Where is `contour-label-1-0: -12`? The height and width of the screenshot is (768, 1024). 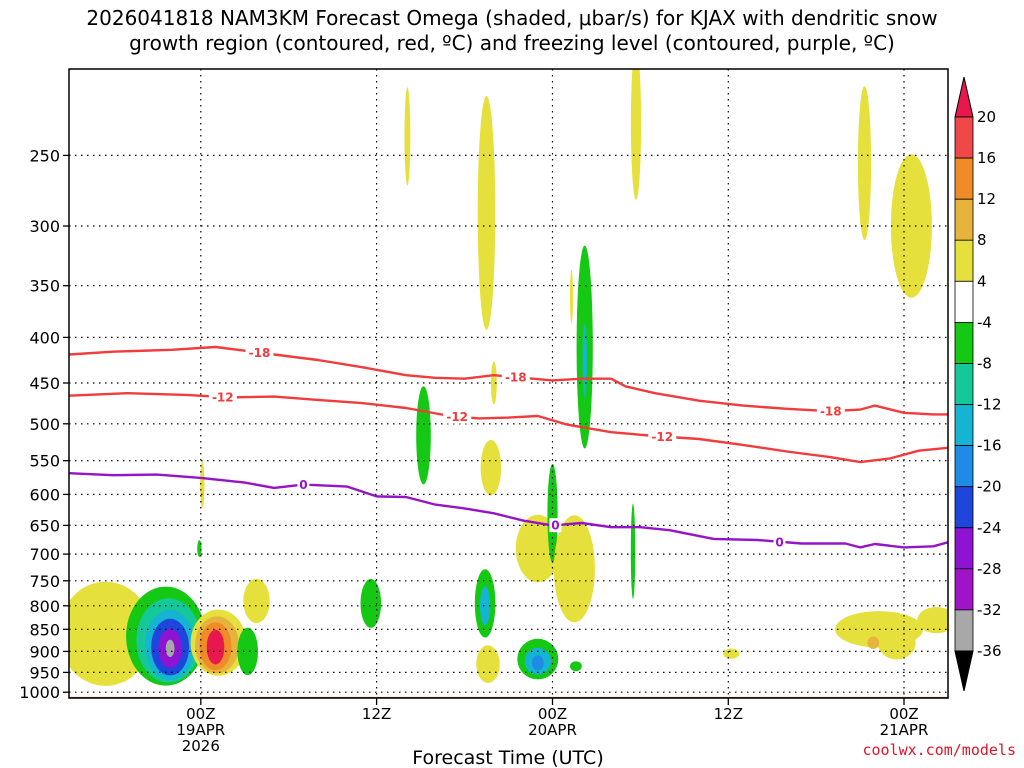
contour-label-1-0: -12 is located at coordinates (223, 398).